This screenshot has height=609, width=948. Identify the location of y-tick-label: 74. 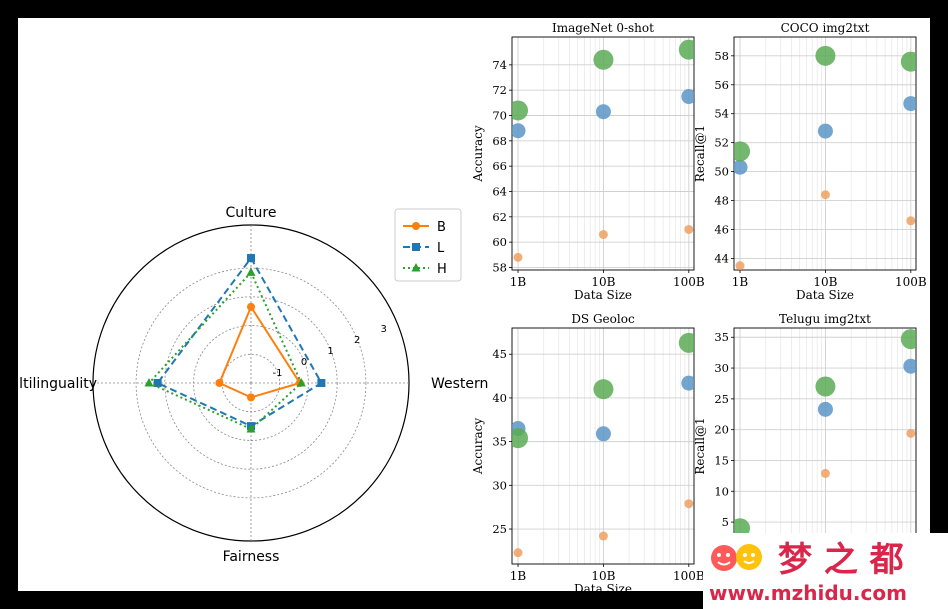
(499, 65).